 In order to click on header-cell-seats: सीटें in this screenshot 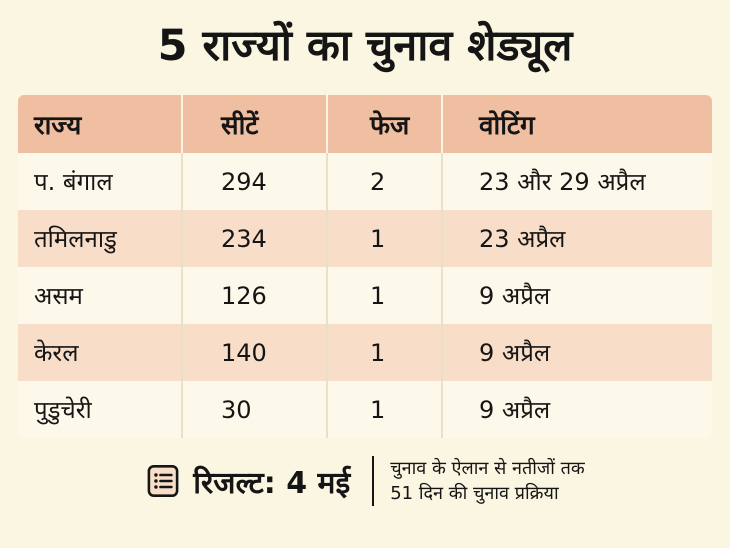, I will do `click(253, 124)`.